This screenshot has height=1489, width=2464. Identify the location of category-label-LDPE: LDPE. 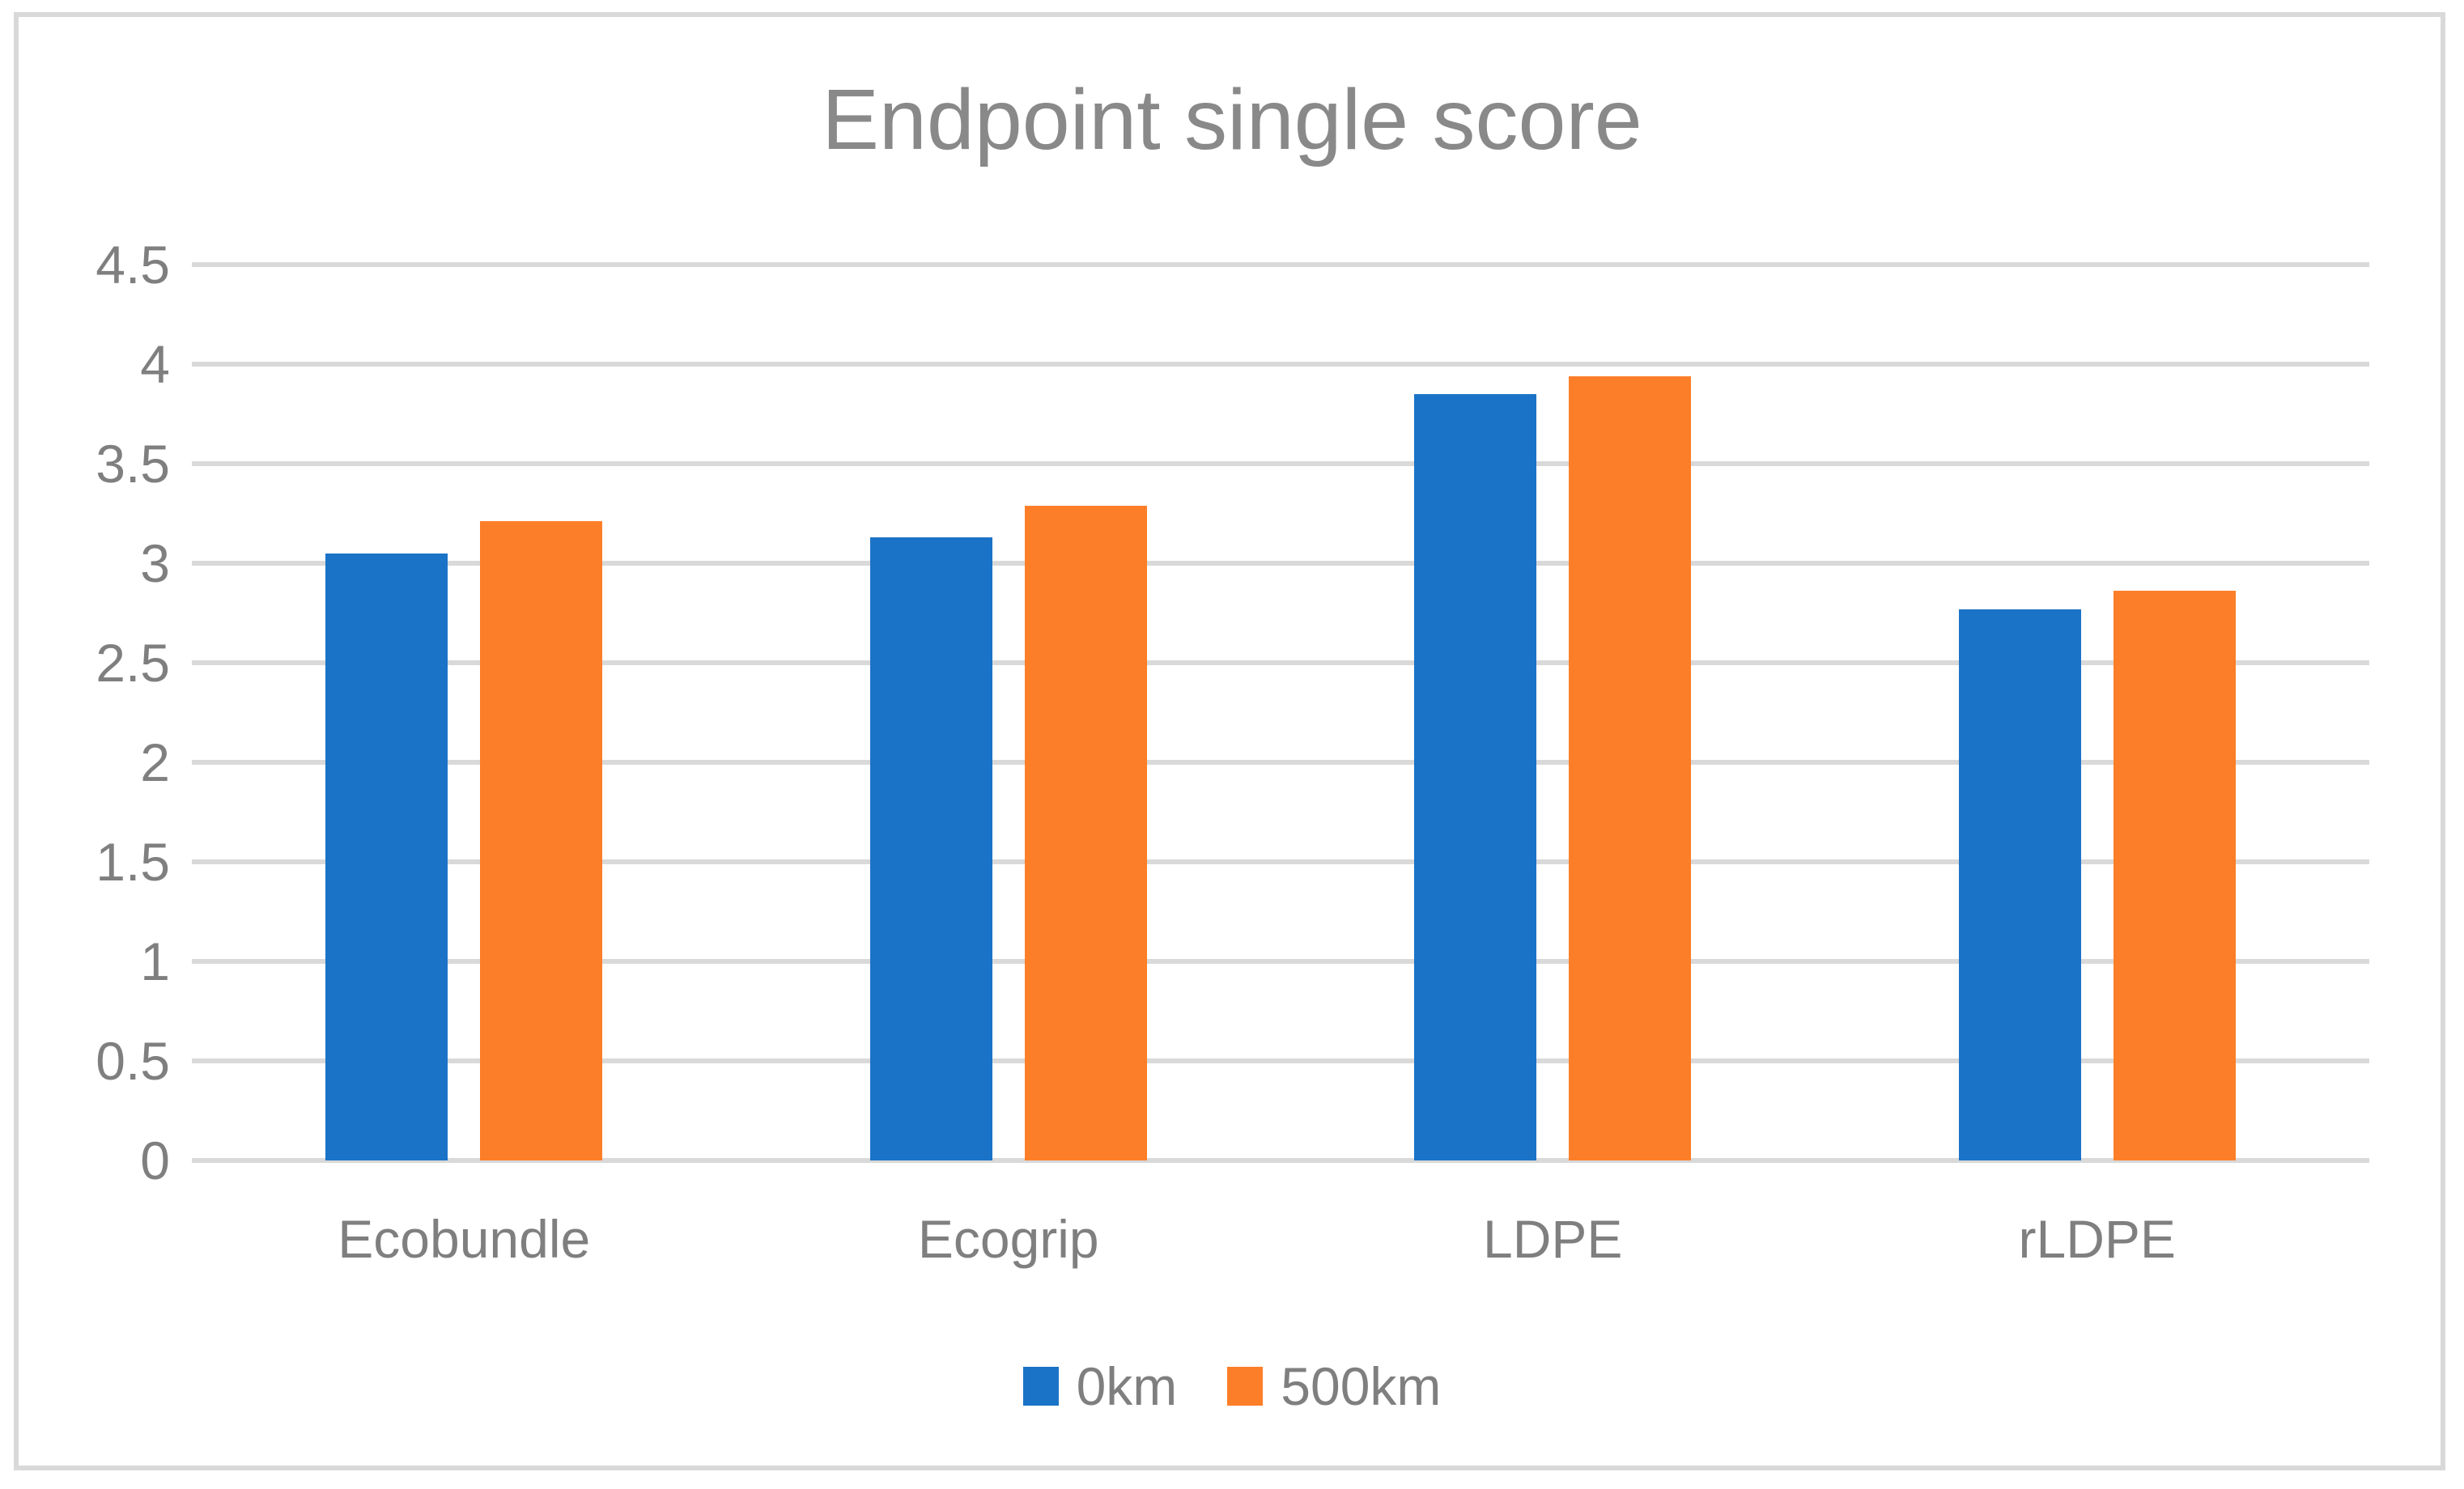
(1553, 1239).